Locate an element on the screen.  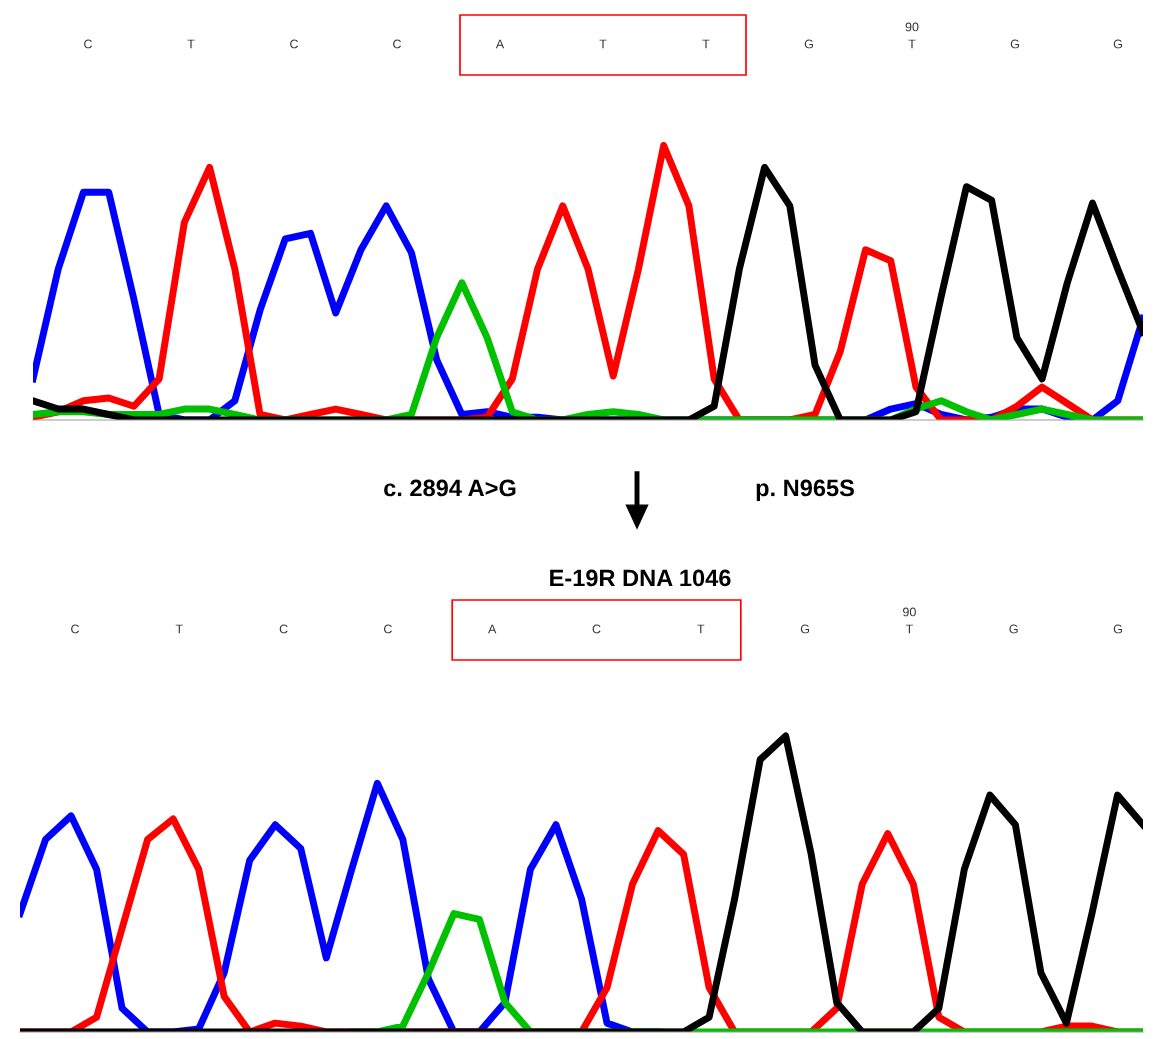
text: c. 2894 A>G is located at coordinates (450, 488).